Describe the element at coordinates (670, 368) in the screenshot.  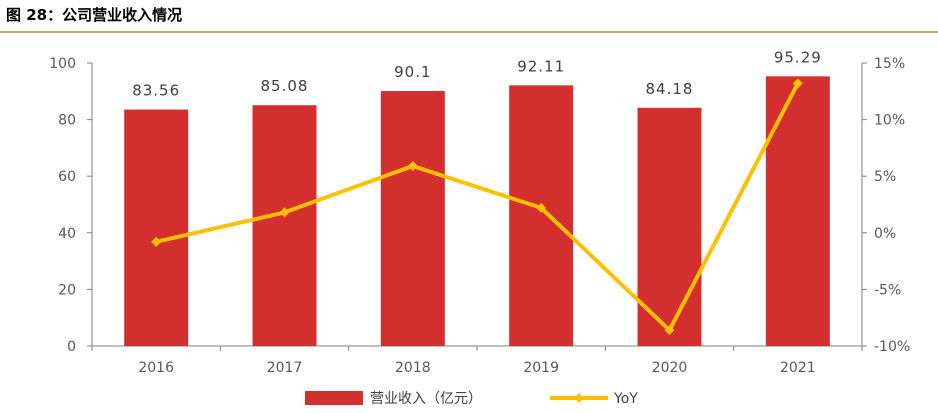
I see `x-tick-label: 2020` at that location.